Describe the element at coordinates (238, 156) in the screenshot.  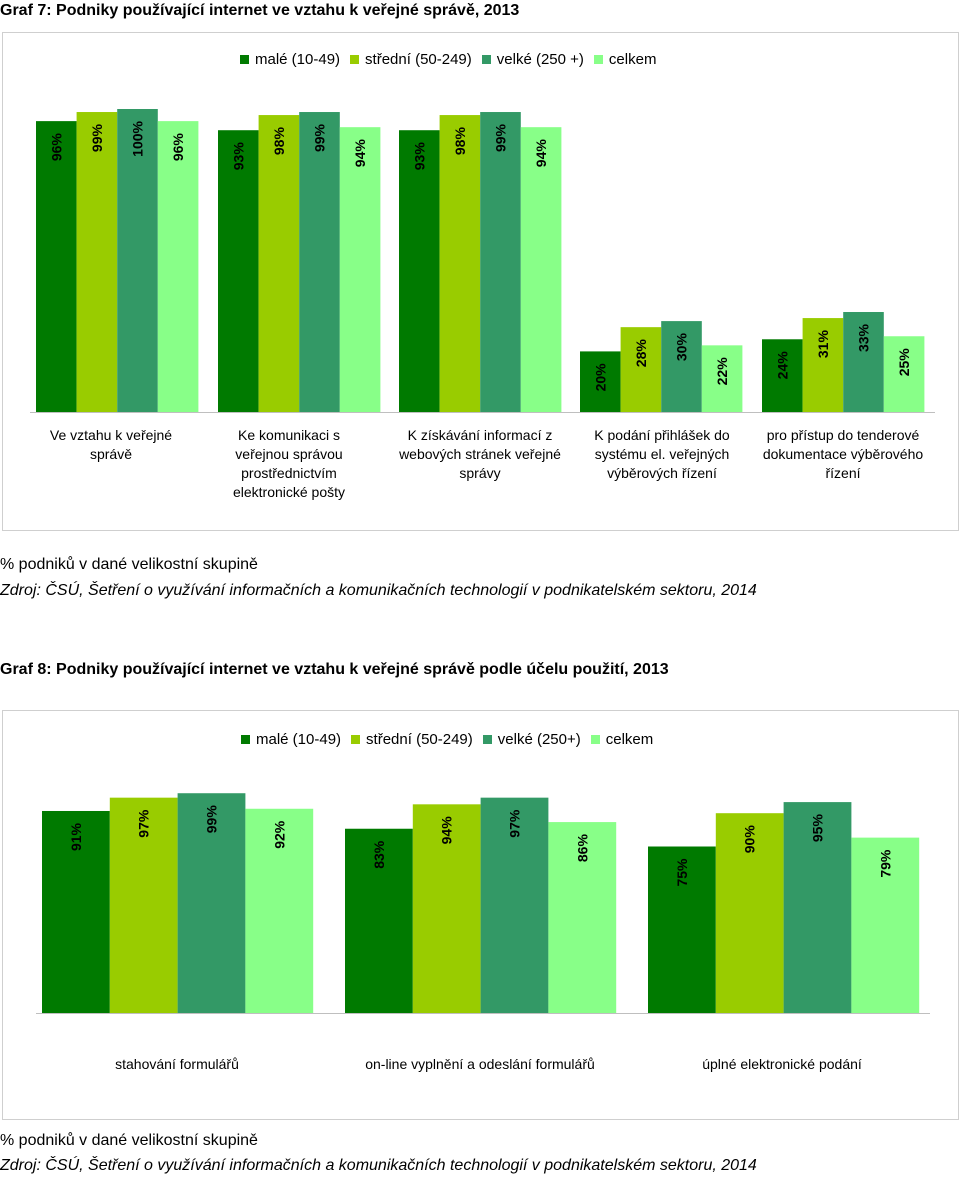
I see `data-label-small-2: 93%` at that location.